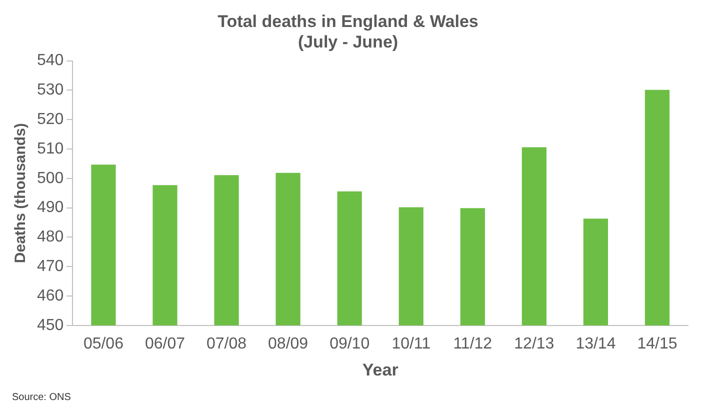 The image size is (706, 413). I want to click on y-tick-label: 450, so click(50, 325).